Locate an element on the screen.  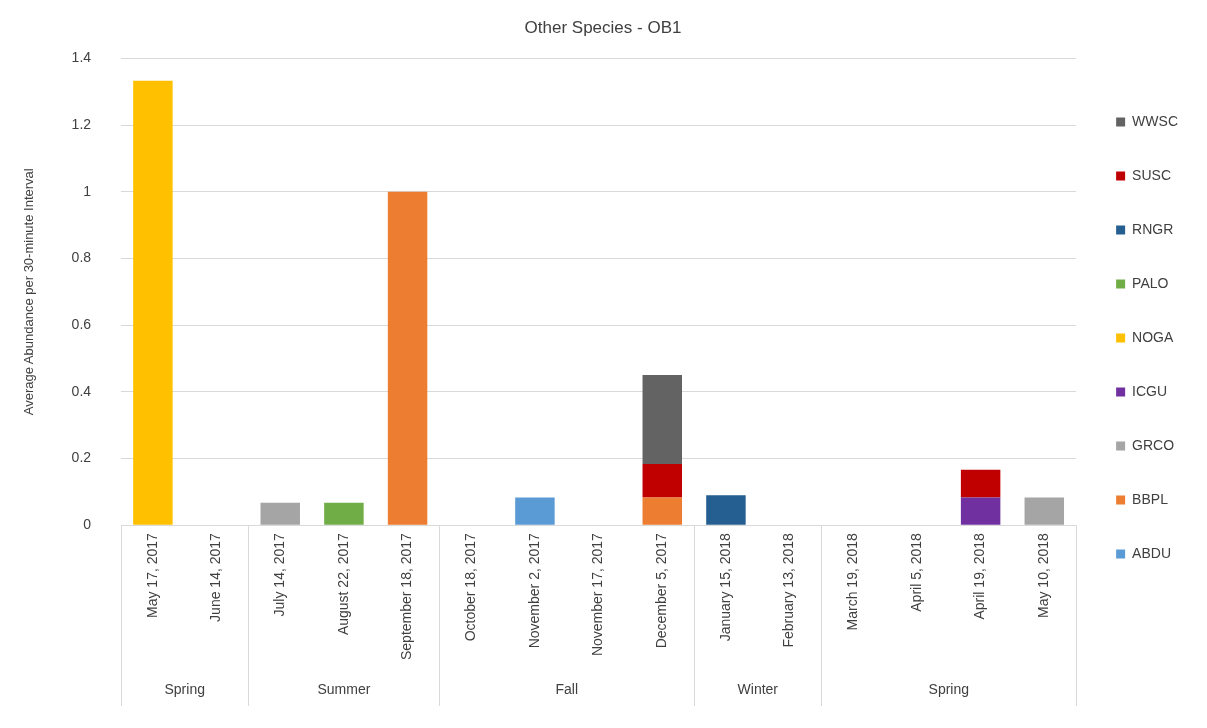
legend-label: NOGA is located at coordinates (1153, 336).